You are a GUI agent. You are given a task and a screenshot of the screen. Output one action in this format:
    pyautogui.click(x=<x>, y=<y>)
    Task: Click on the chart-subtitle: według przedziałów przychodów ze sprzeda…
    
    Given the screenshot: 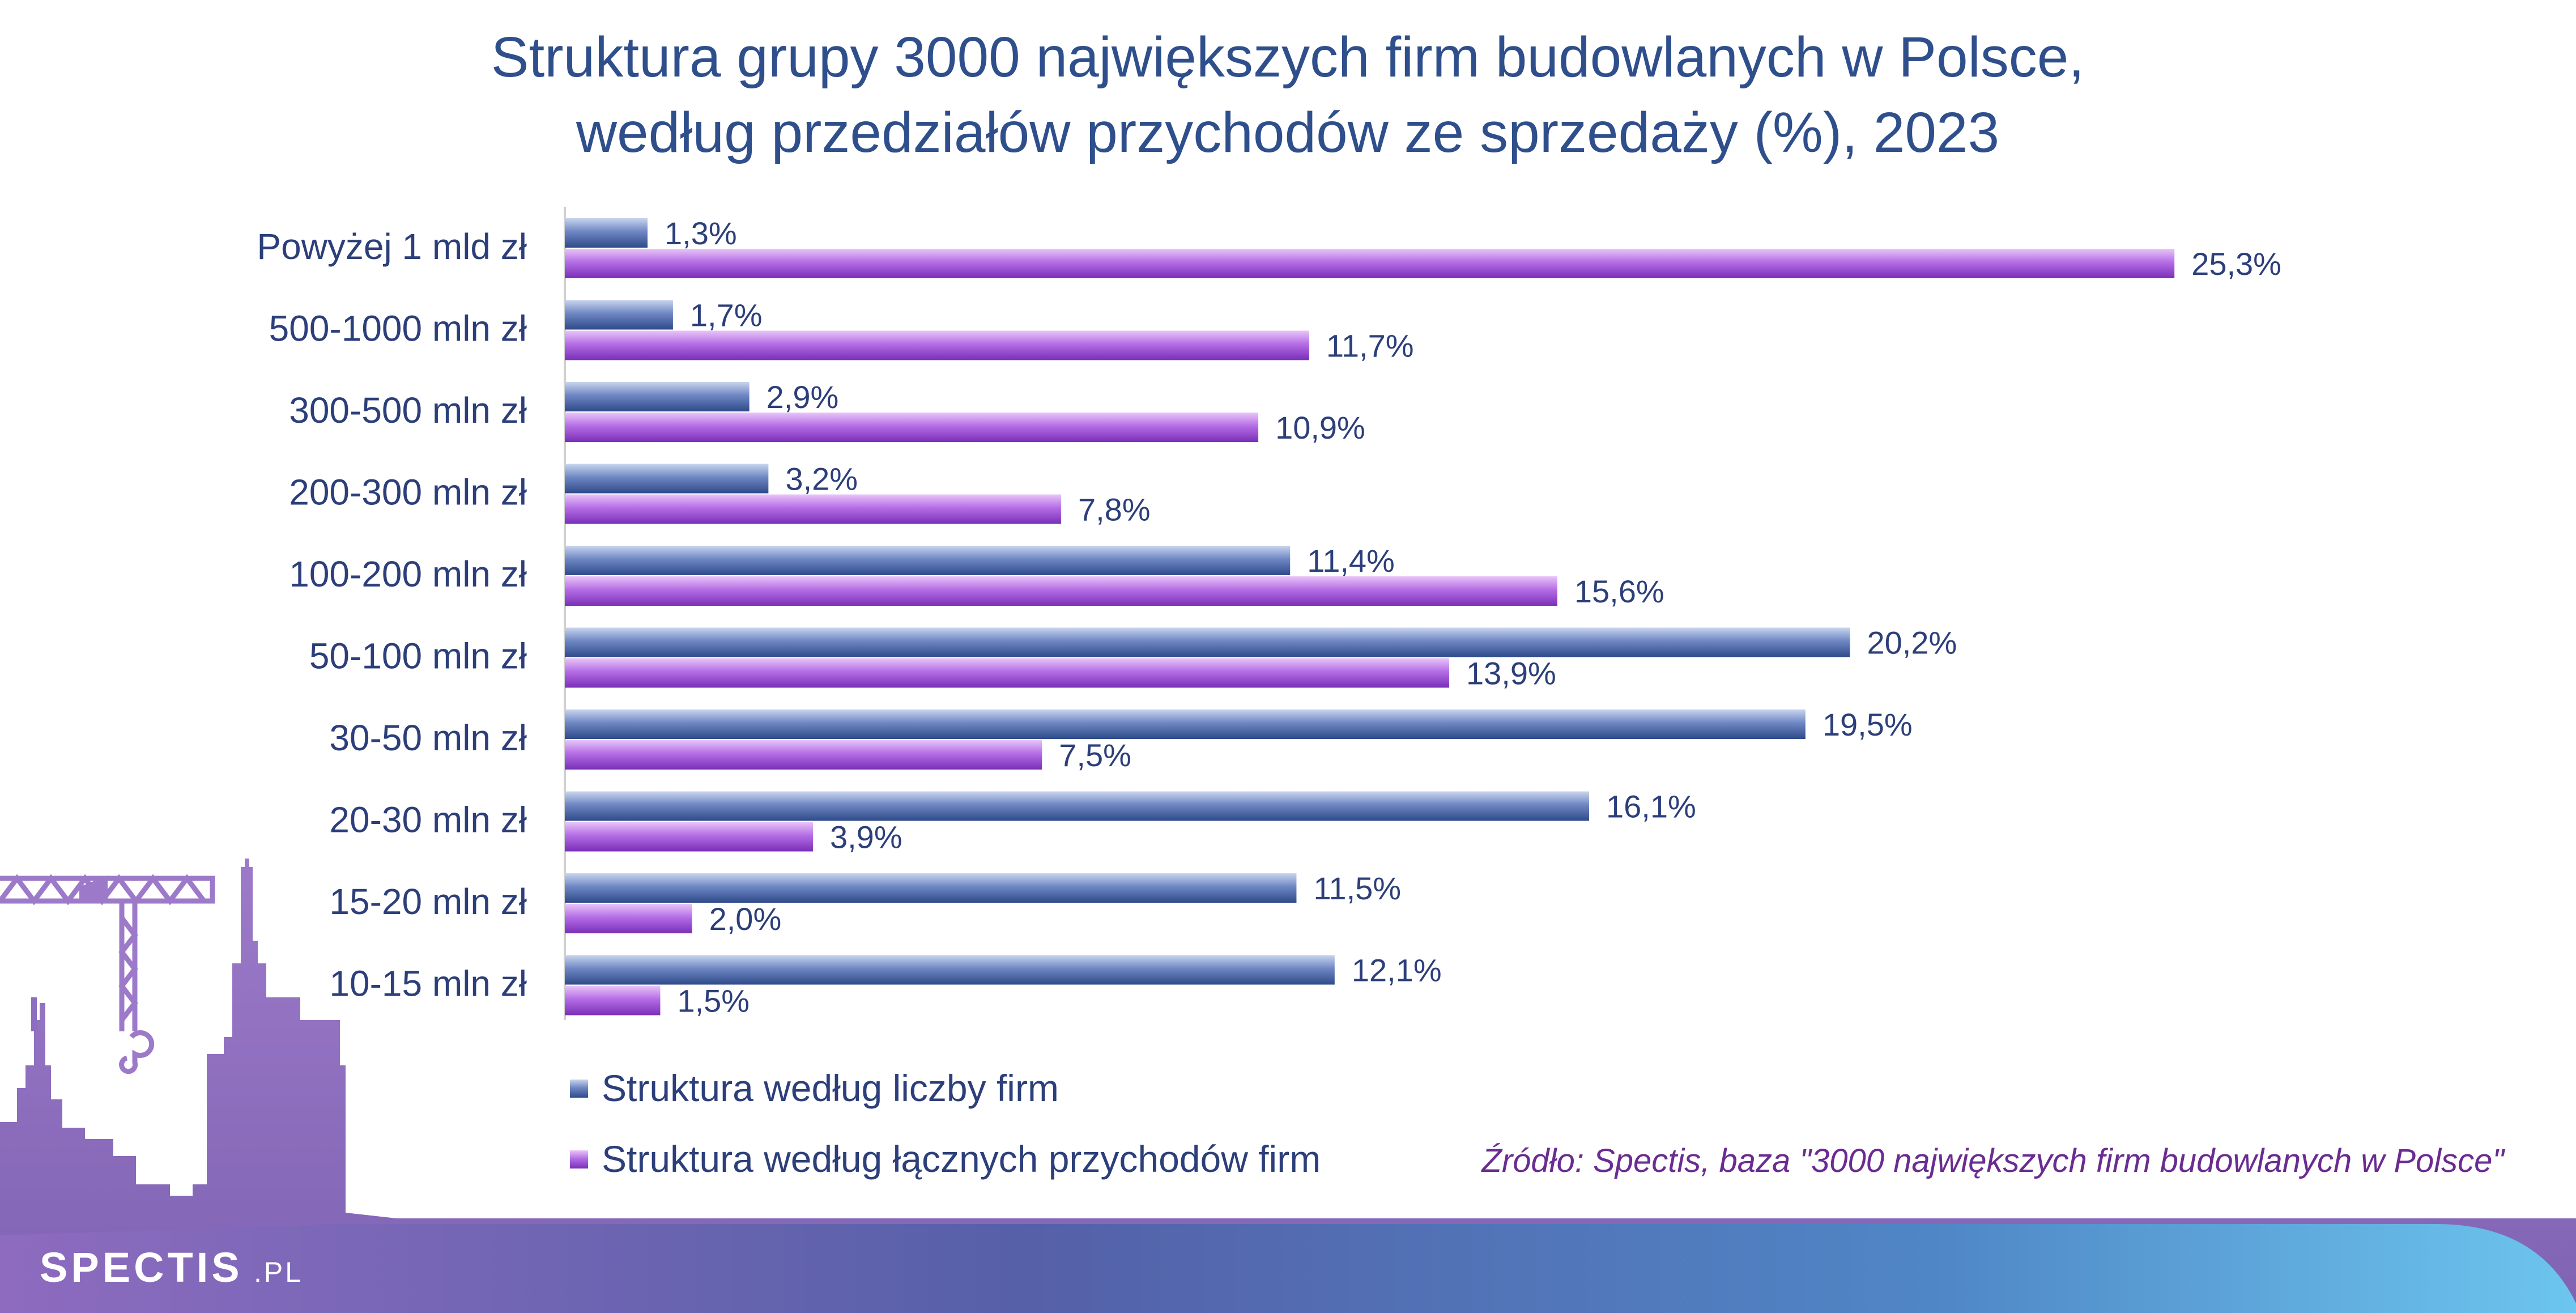 What is the action you would take?
    pyautogui.click(x=1287, y=132)
    